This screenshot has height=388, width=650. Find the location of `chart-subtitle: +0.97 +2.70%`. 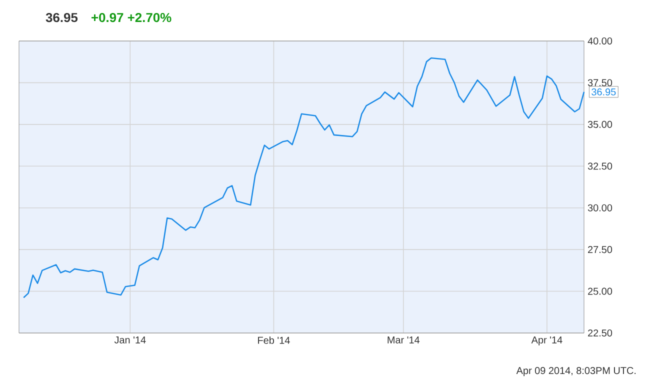

chart-subtitle: +0.97 +2.70% is located at coordinates (132, 17).